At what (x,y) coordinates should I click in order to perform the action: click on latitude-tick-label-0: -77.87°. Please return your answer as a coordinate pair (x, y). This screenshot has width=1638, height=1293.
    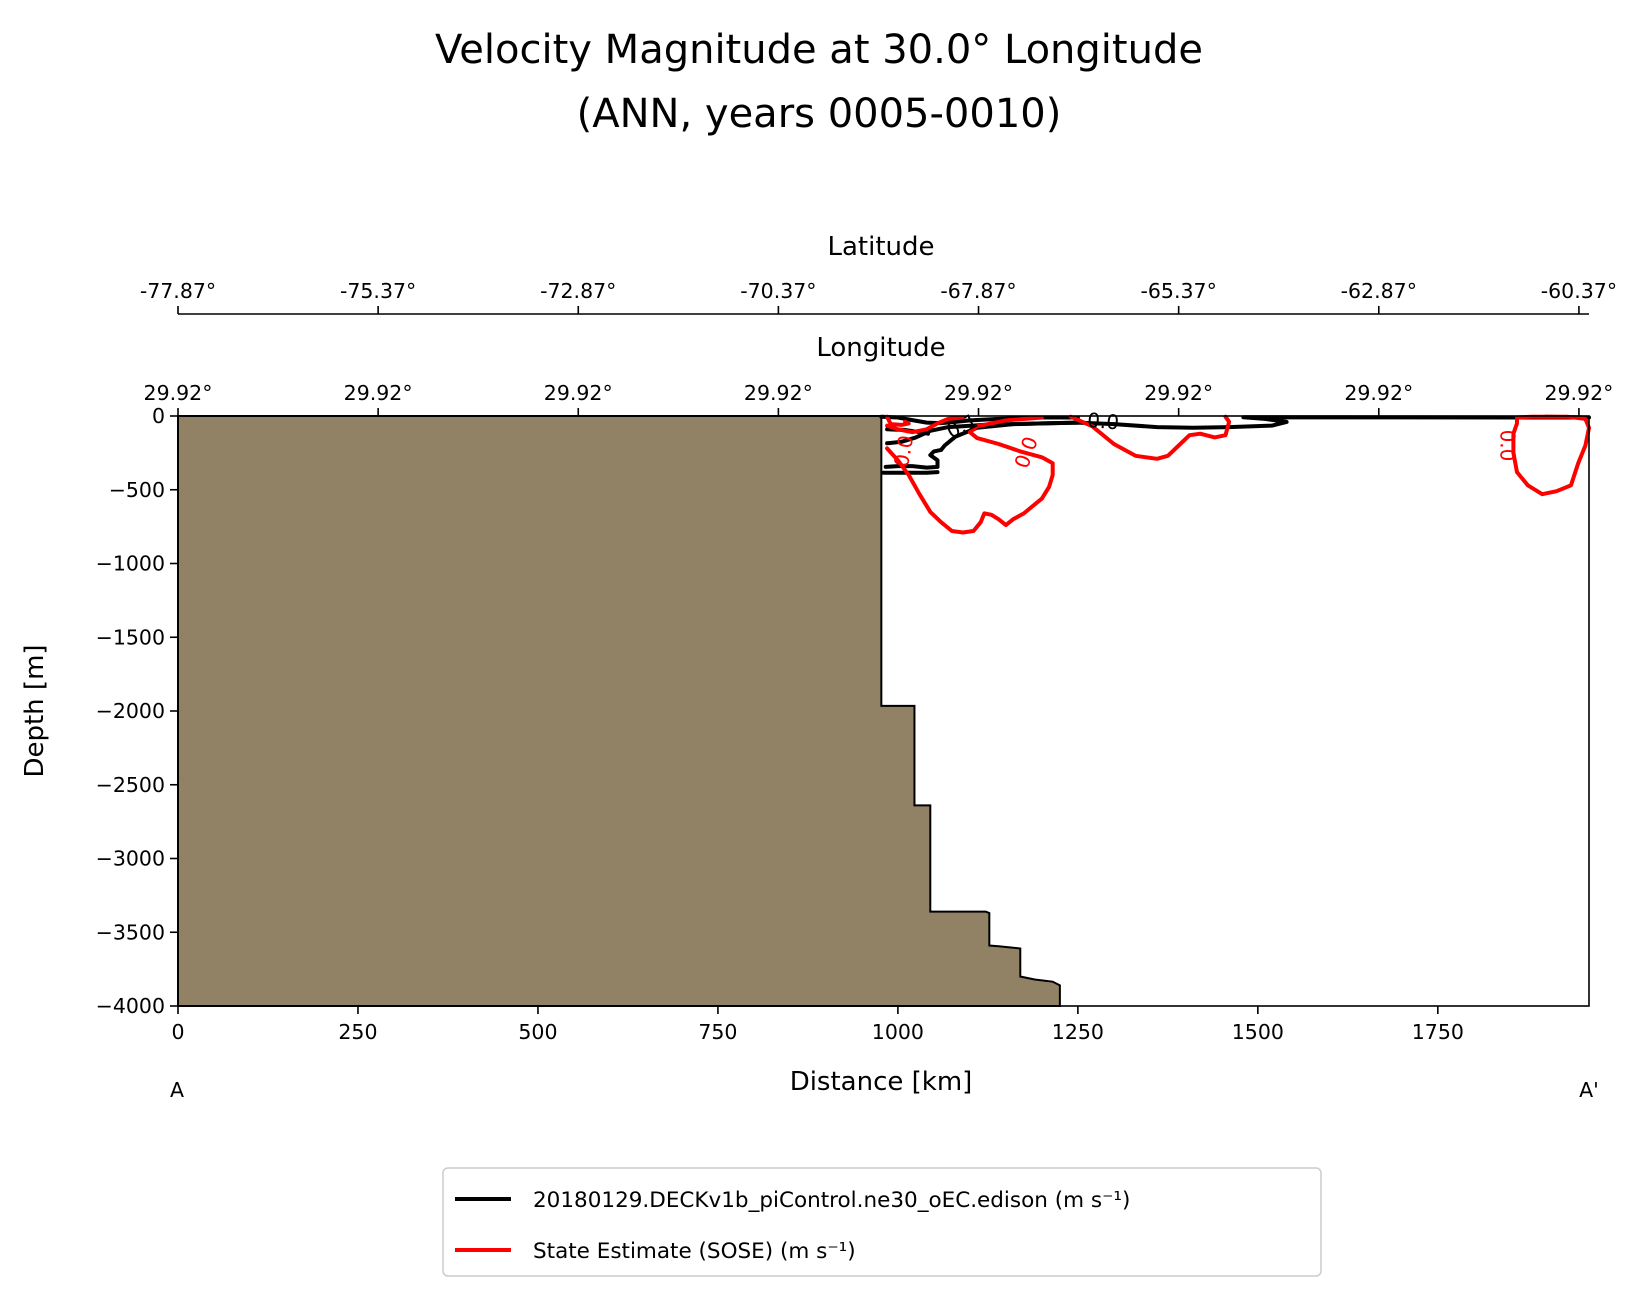
    Looking at the image, I should click on (178, 291).